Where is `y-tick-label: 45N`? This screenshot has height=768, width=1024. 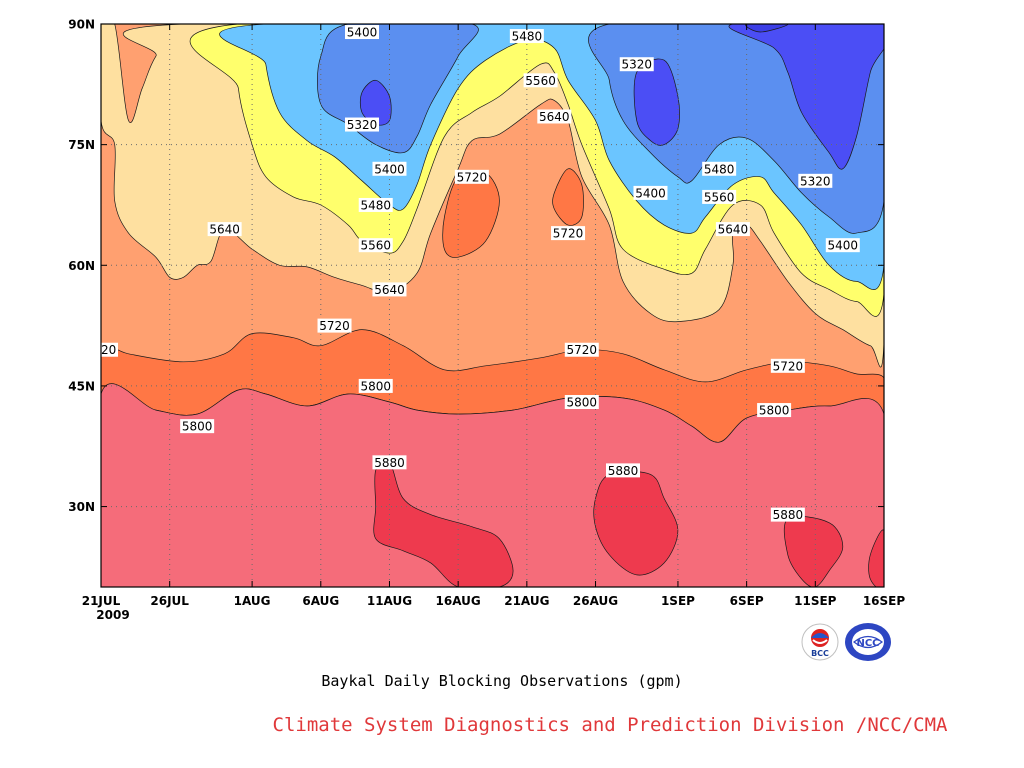 y-tick-label: 45N is located at coordinates (81, 386).